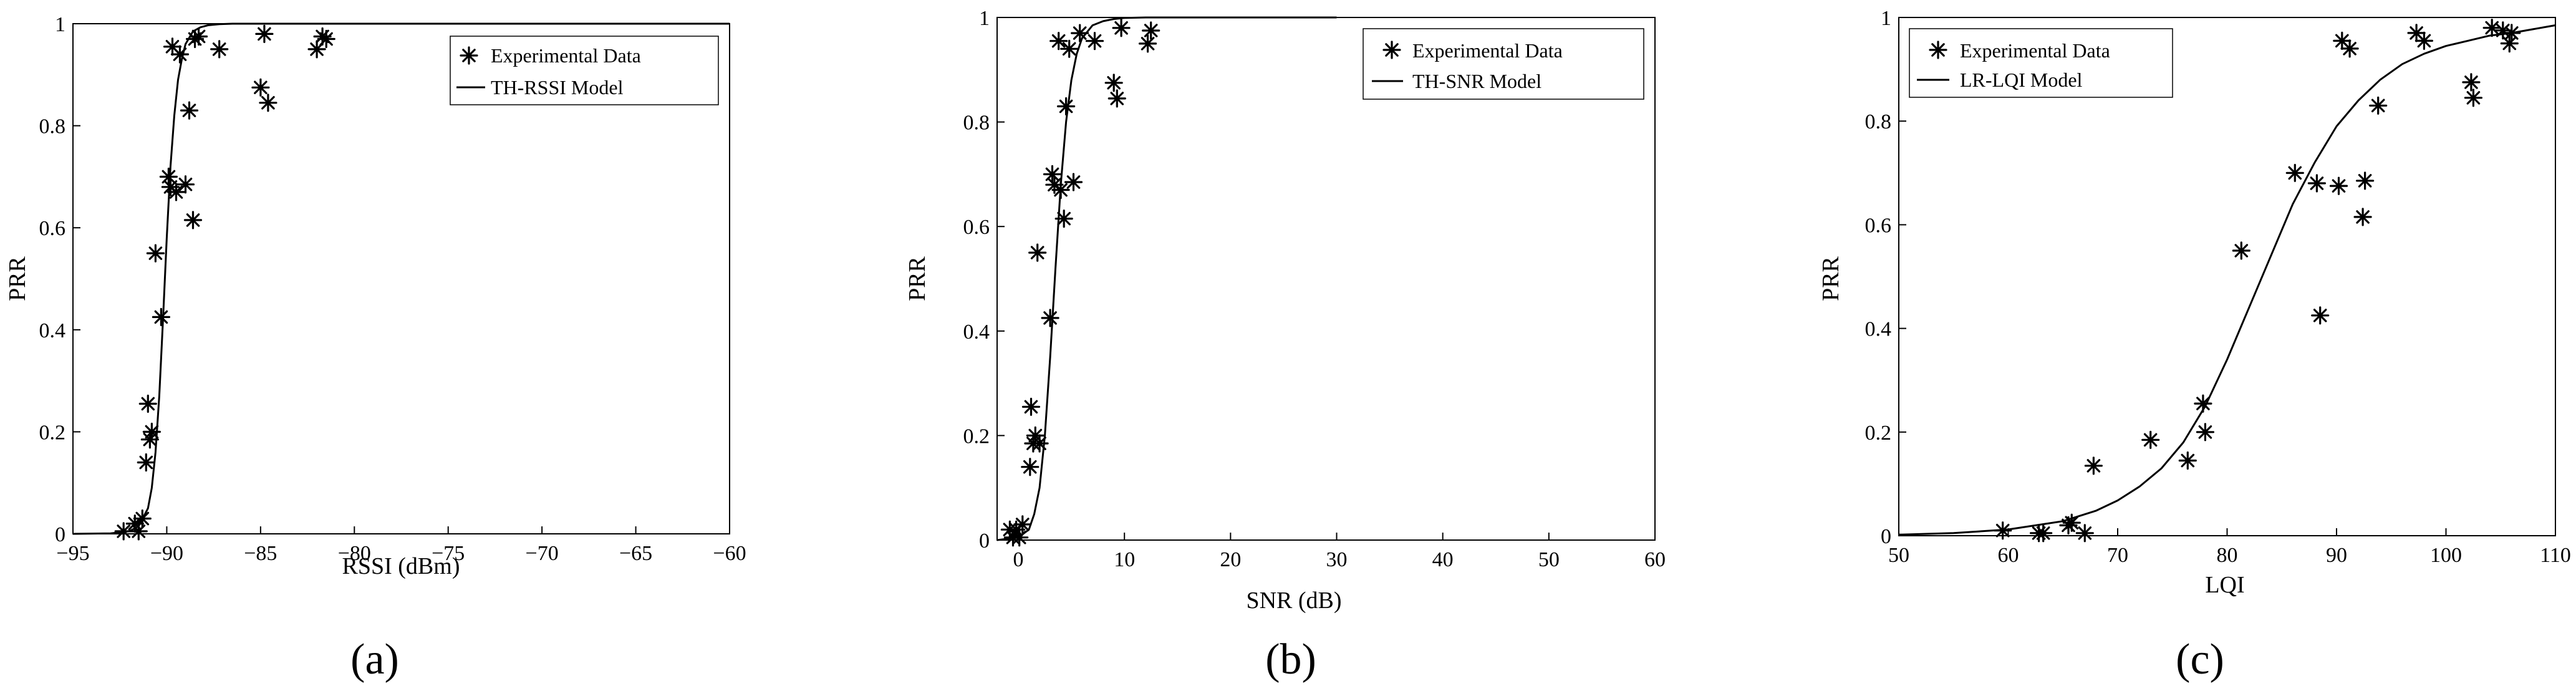  Describe the element at coordinates (72, 553) in the screenshot. I see `x-tick-label: −95` at that location.